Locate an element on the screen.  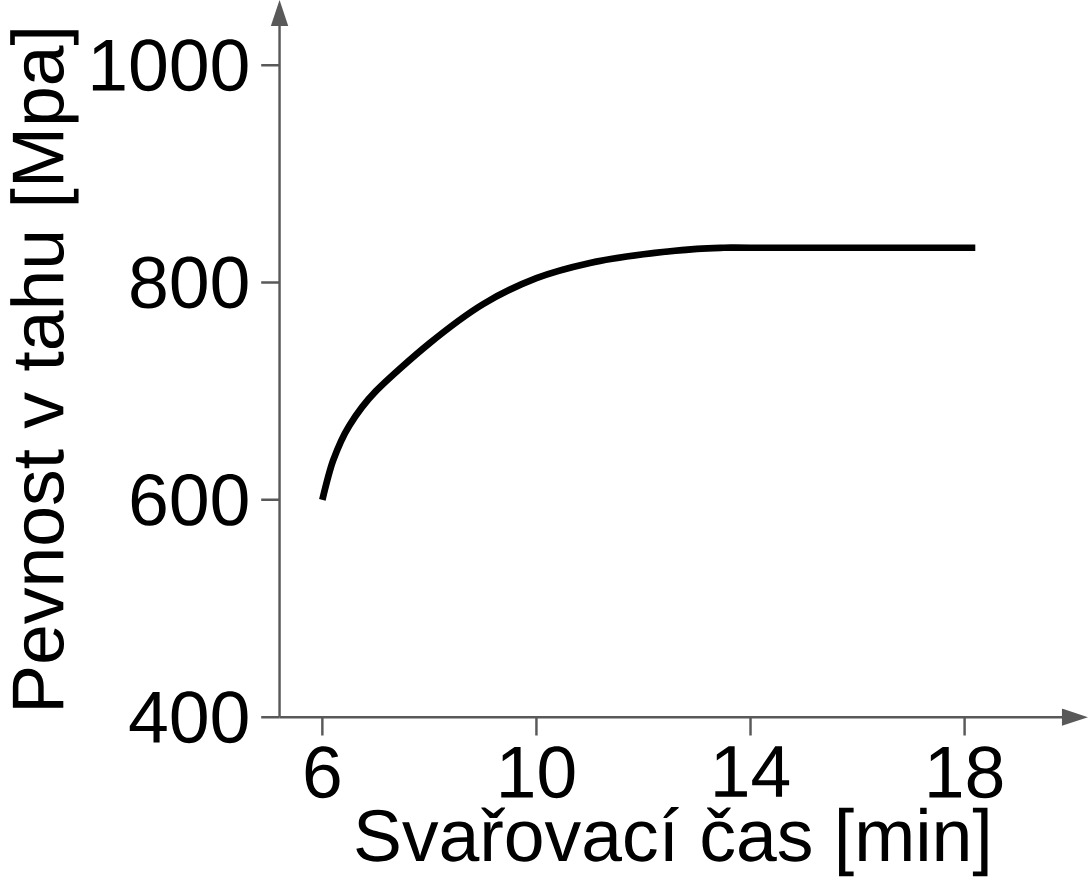
x-axis-title: Svařovací čas [min] is located at coordinates (672, 841).